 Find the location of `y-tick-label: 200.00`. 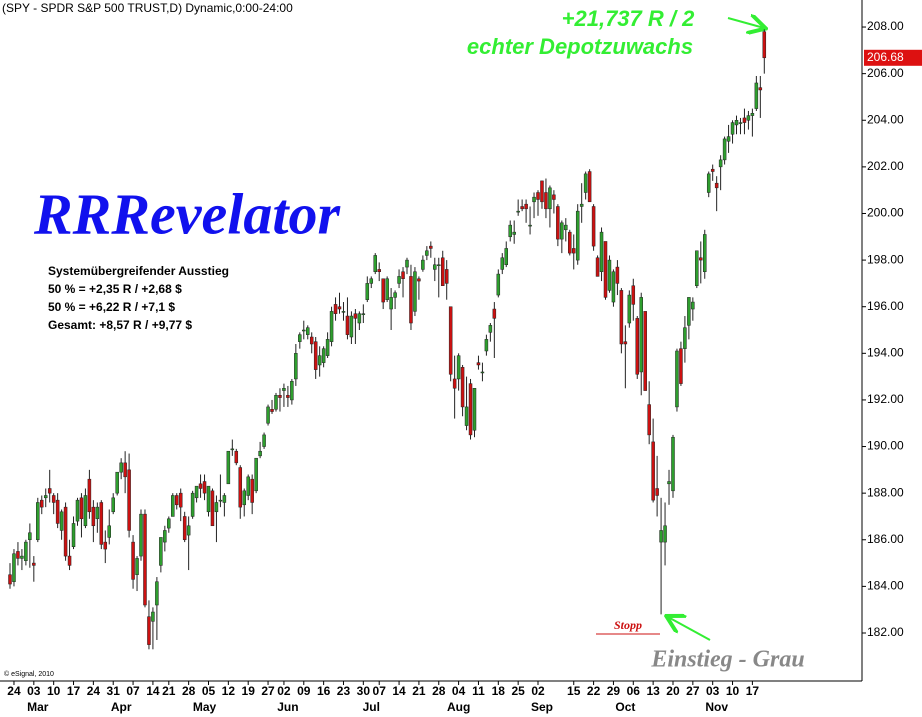

y-tick-label: 200.00 is located at coordinates (885, 213).